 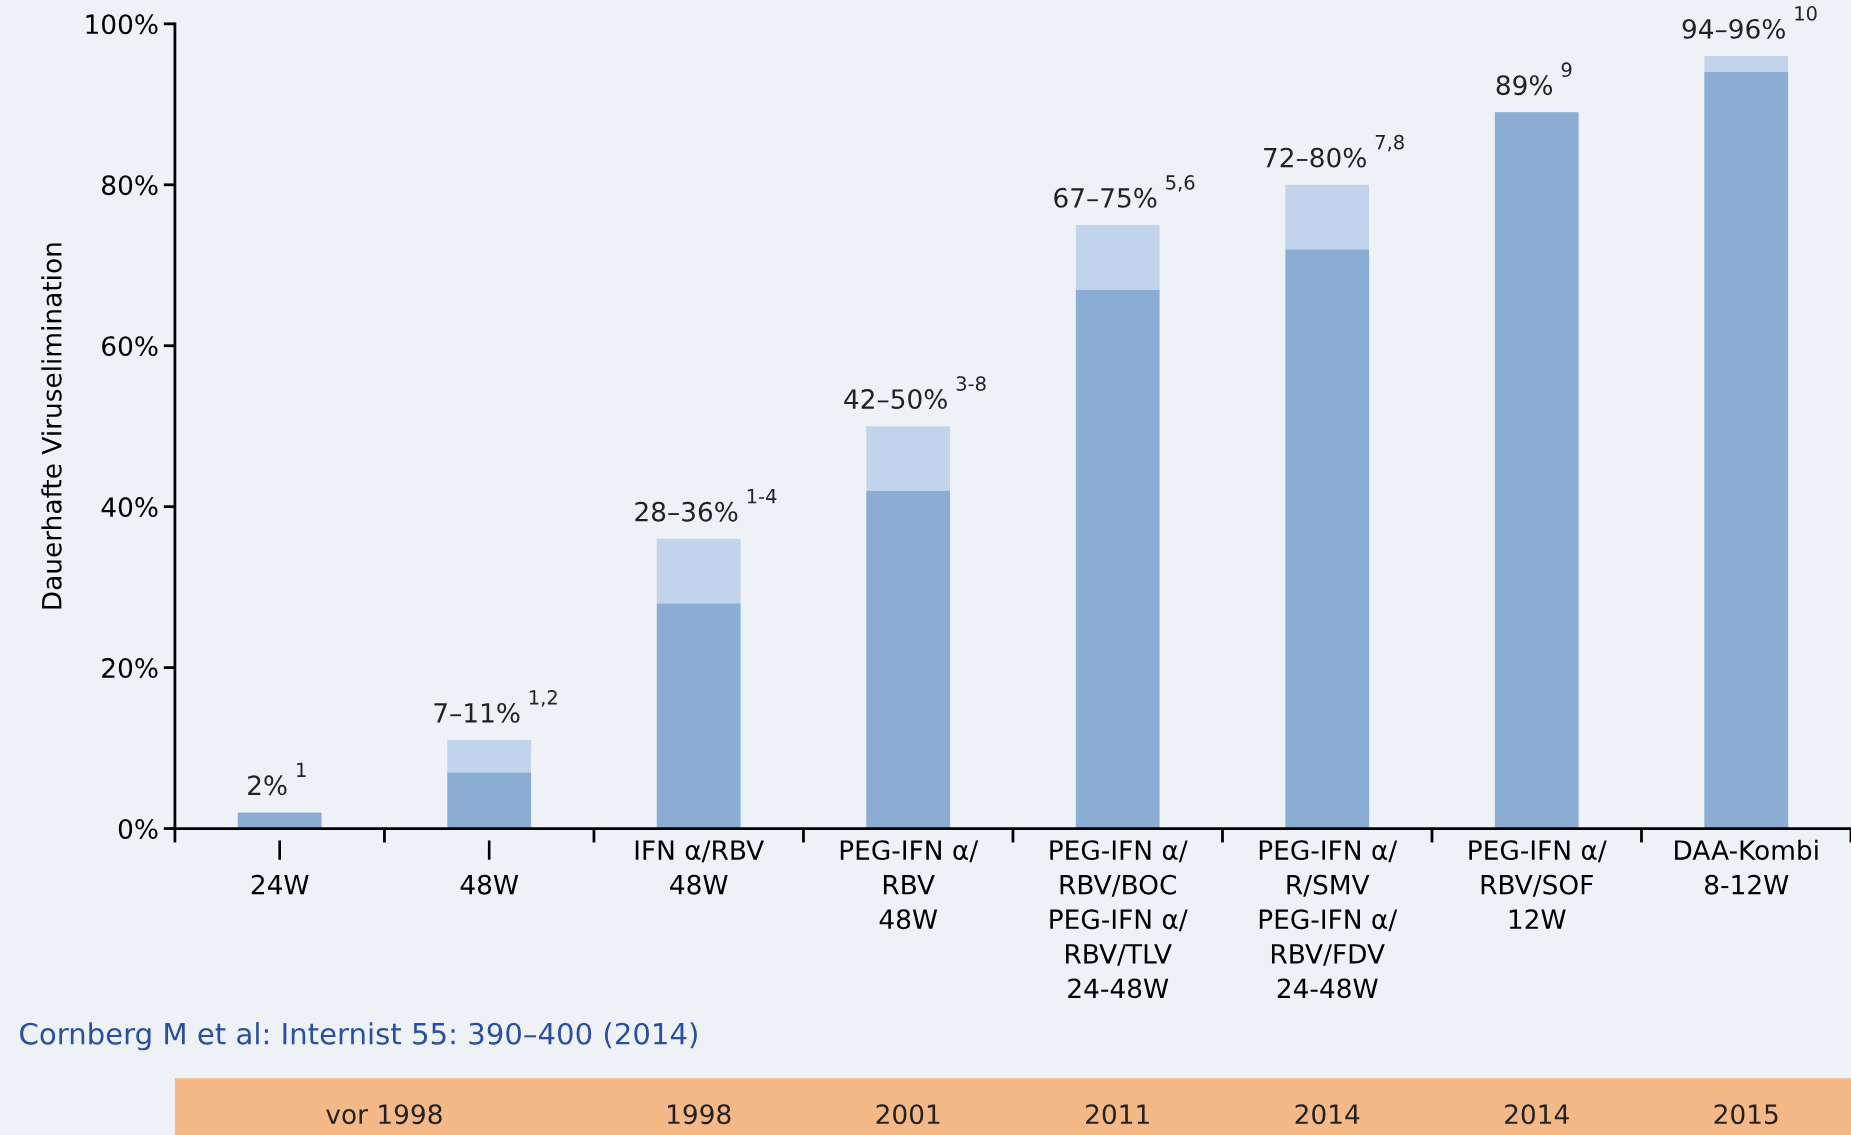 I want to click on y-tick-label: 60%, so click(x=130, y=346).